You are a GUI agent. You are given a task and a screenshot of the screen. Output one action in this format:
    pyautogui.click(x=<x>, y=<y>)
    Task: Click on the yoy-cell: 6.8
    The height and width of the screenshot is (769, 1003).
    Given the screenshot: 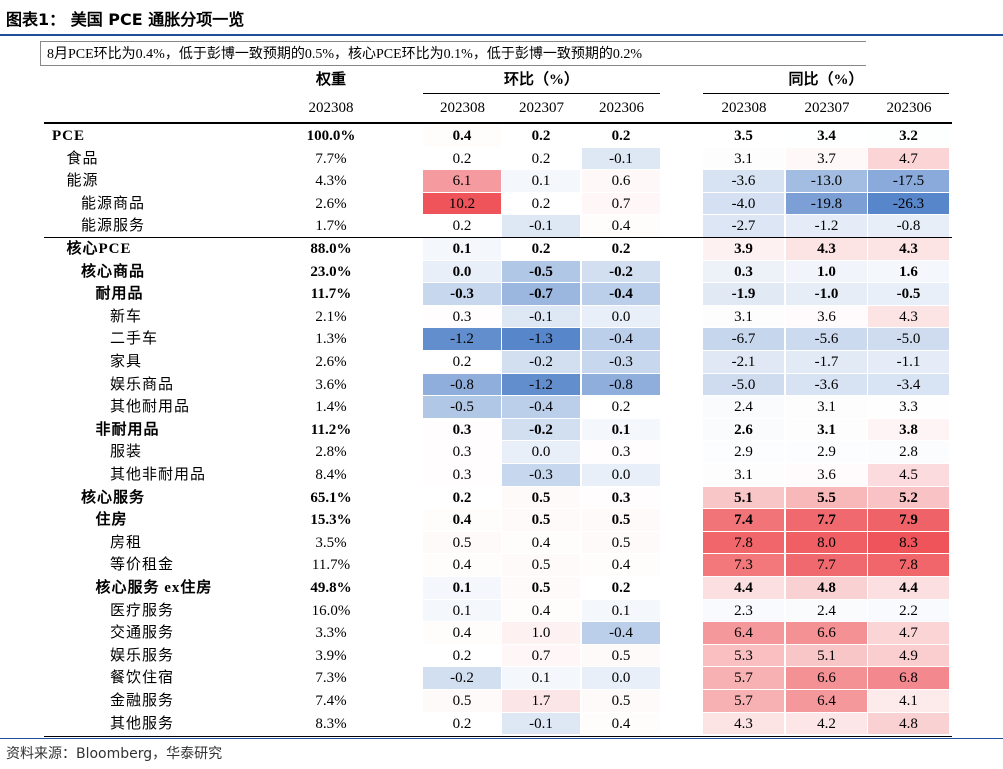 What is the action you would take?
    pyautogui.click(x=908, y=678)
    